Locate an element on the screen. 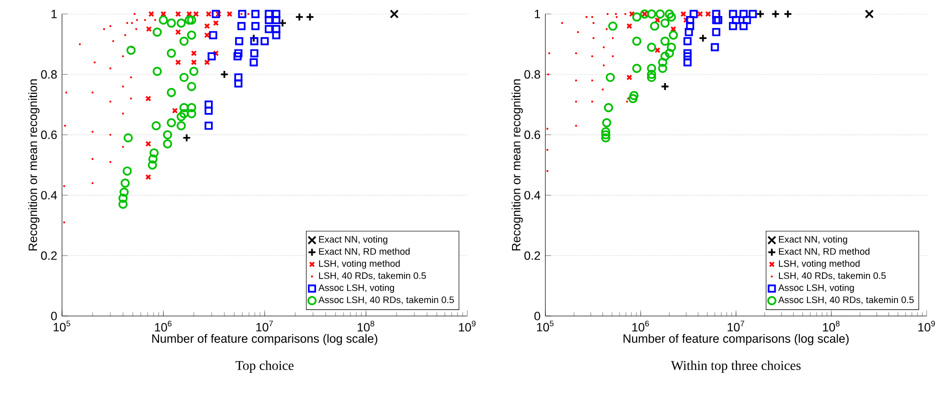 The width and height of the screenshot is (944, 401). text: Top choice is located at coordinates (265, 366).